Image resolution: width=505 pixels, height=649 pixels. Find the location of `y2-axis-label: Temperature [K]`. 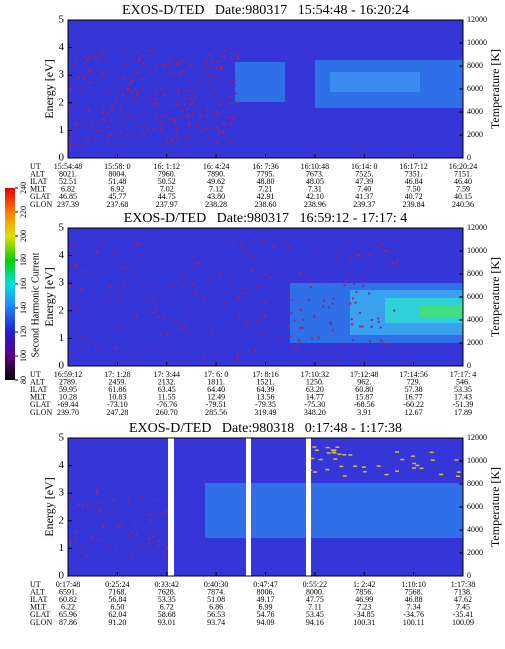

y2-axis-label: Temperature [K] is located at coordinates (495, 507).